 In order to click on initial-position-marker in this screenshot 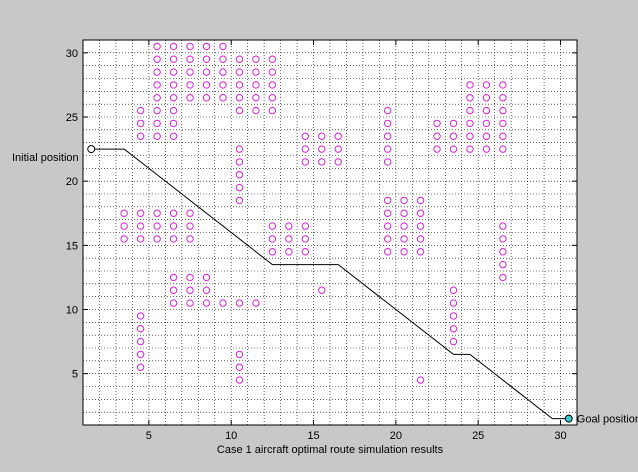, I will do `click(91, 149)`.